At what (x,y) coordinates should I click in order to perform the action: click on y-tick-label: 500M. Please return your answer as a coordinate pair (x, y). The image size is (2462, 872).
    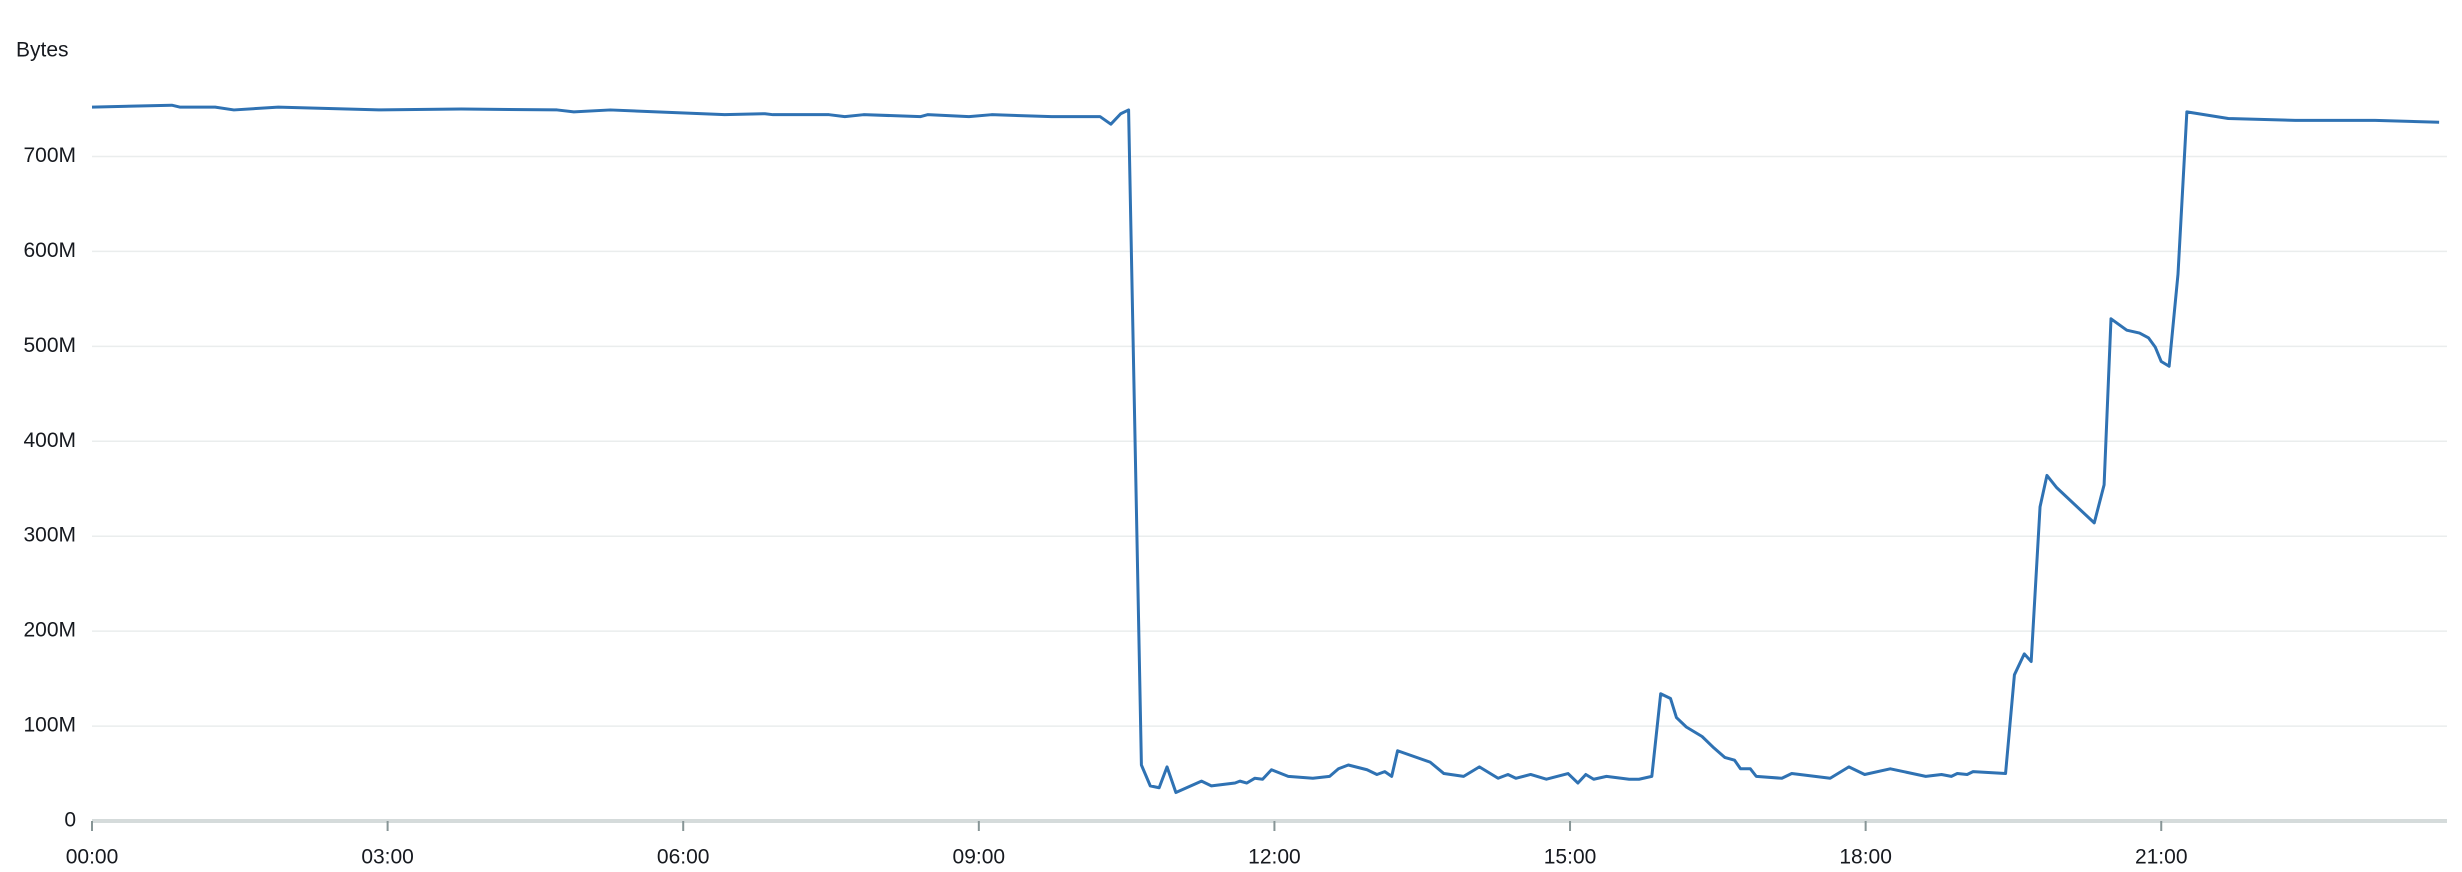
    Looking at the image, I should click on (49, 345).